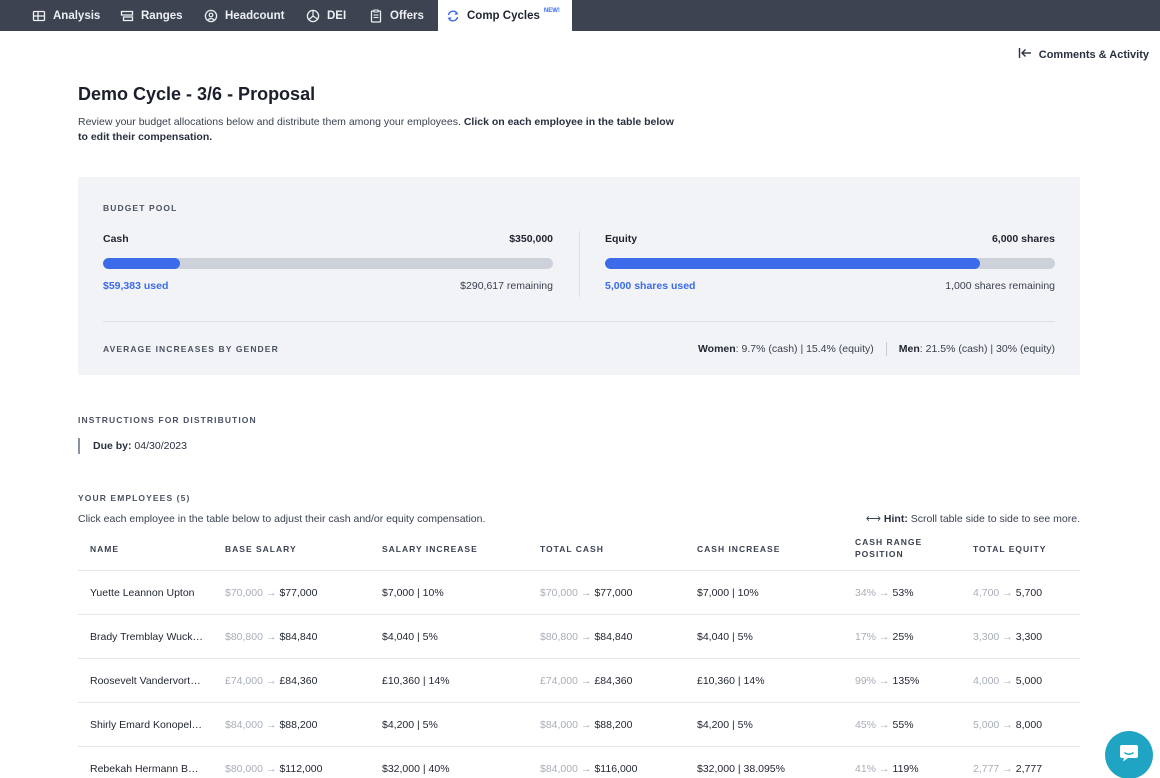 The width and height of the screenshot is (1160, 778). What do you see at coordinates (326, 15) in the screenshot?
I see `tab-dei: DEI` at bounding box center [326, 15].